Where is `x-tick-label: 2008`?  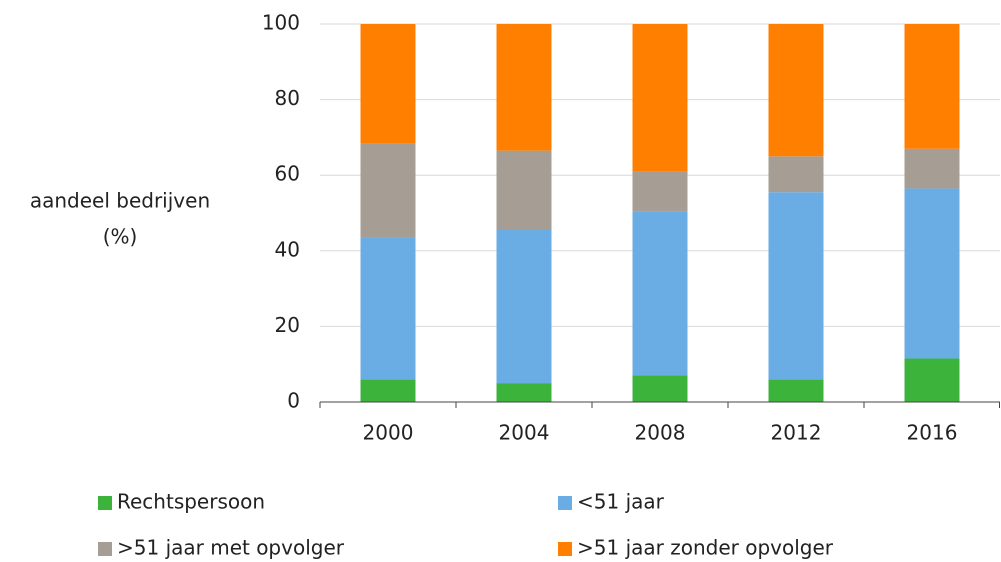
x-tick-label: 2008 is located at coordinates (660, 433).